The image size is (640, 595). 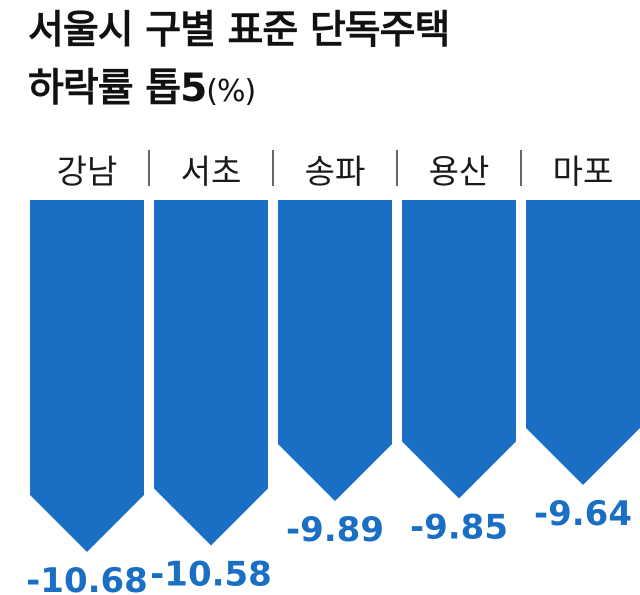 What do you see at coordinates (459, 528) in the screenshot?
I see `value-label-4: -9.85` at bounding box center [459, 528].